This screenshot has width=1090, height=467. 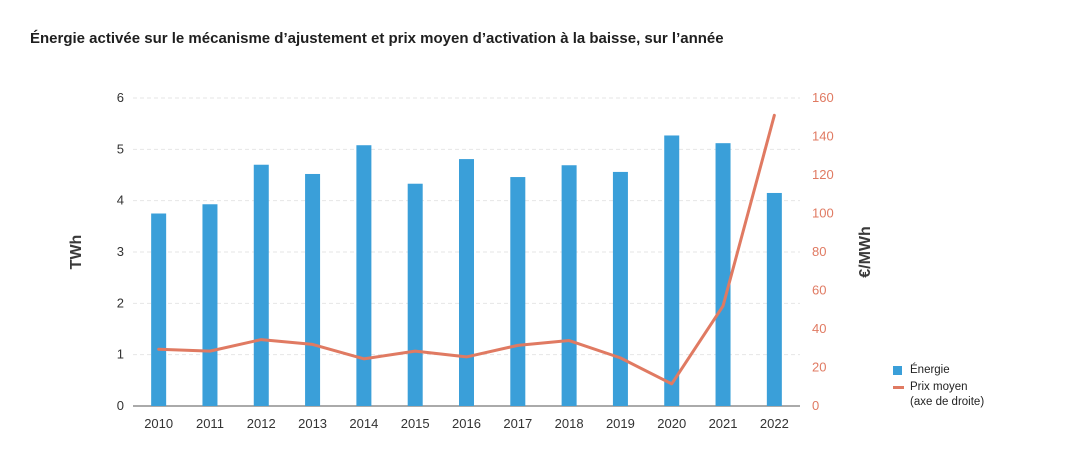 I want to click on energy-bar-2021, so click(x=723, y=274).